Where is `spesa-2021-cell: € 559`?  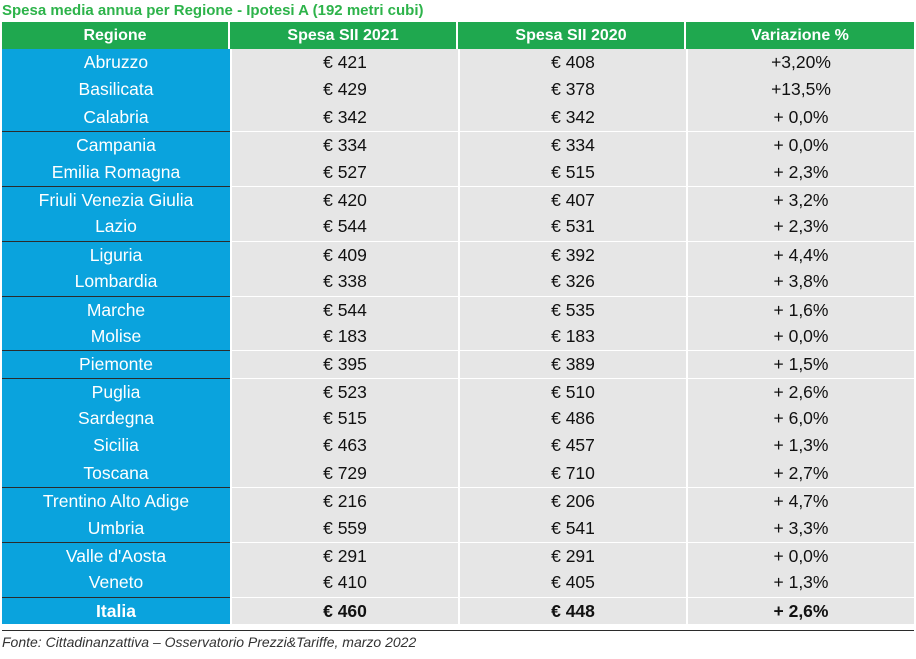 spesa-2021-cell: € 559 is located at coordinates (344, 528).